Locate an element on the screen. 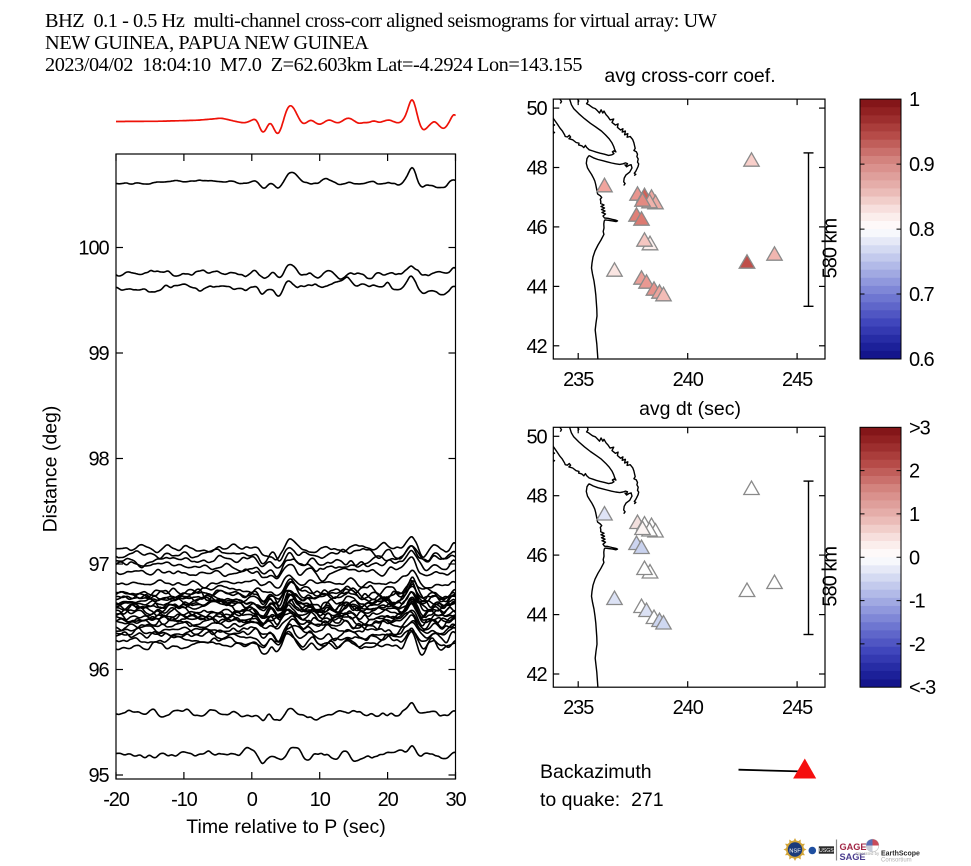  svg-text: -10 is located at coordinates (184, 800).